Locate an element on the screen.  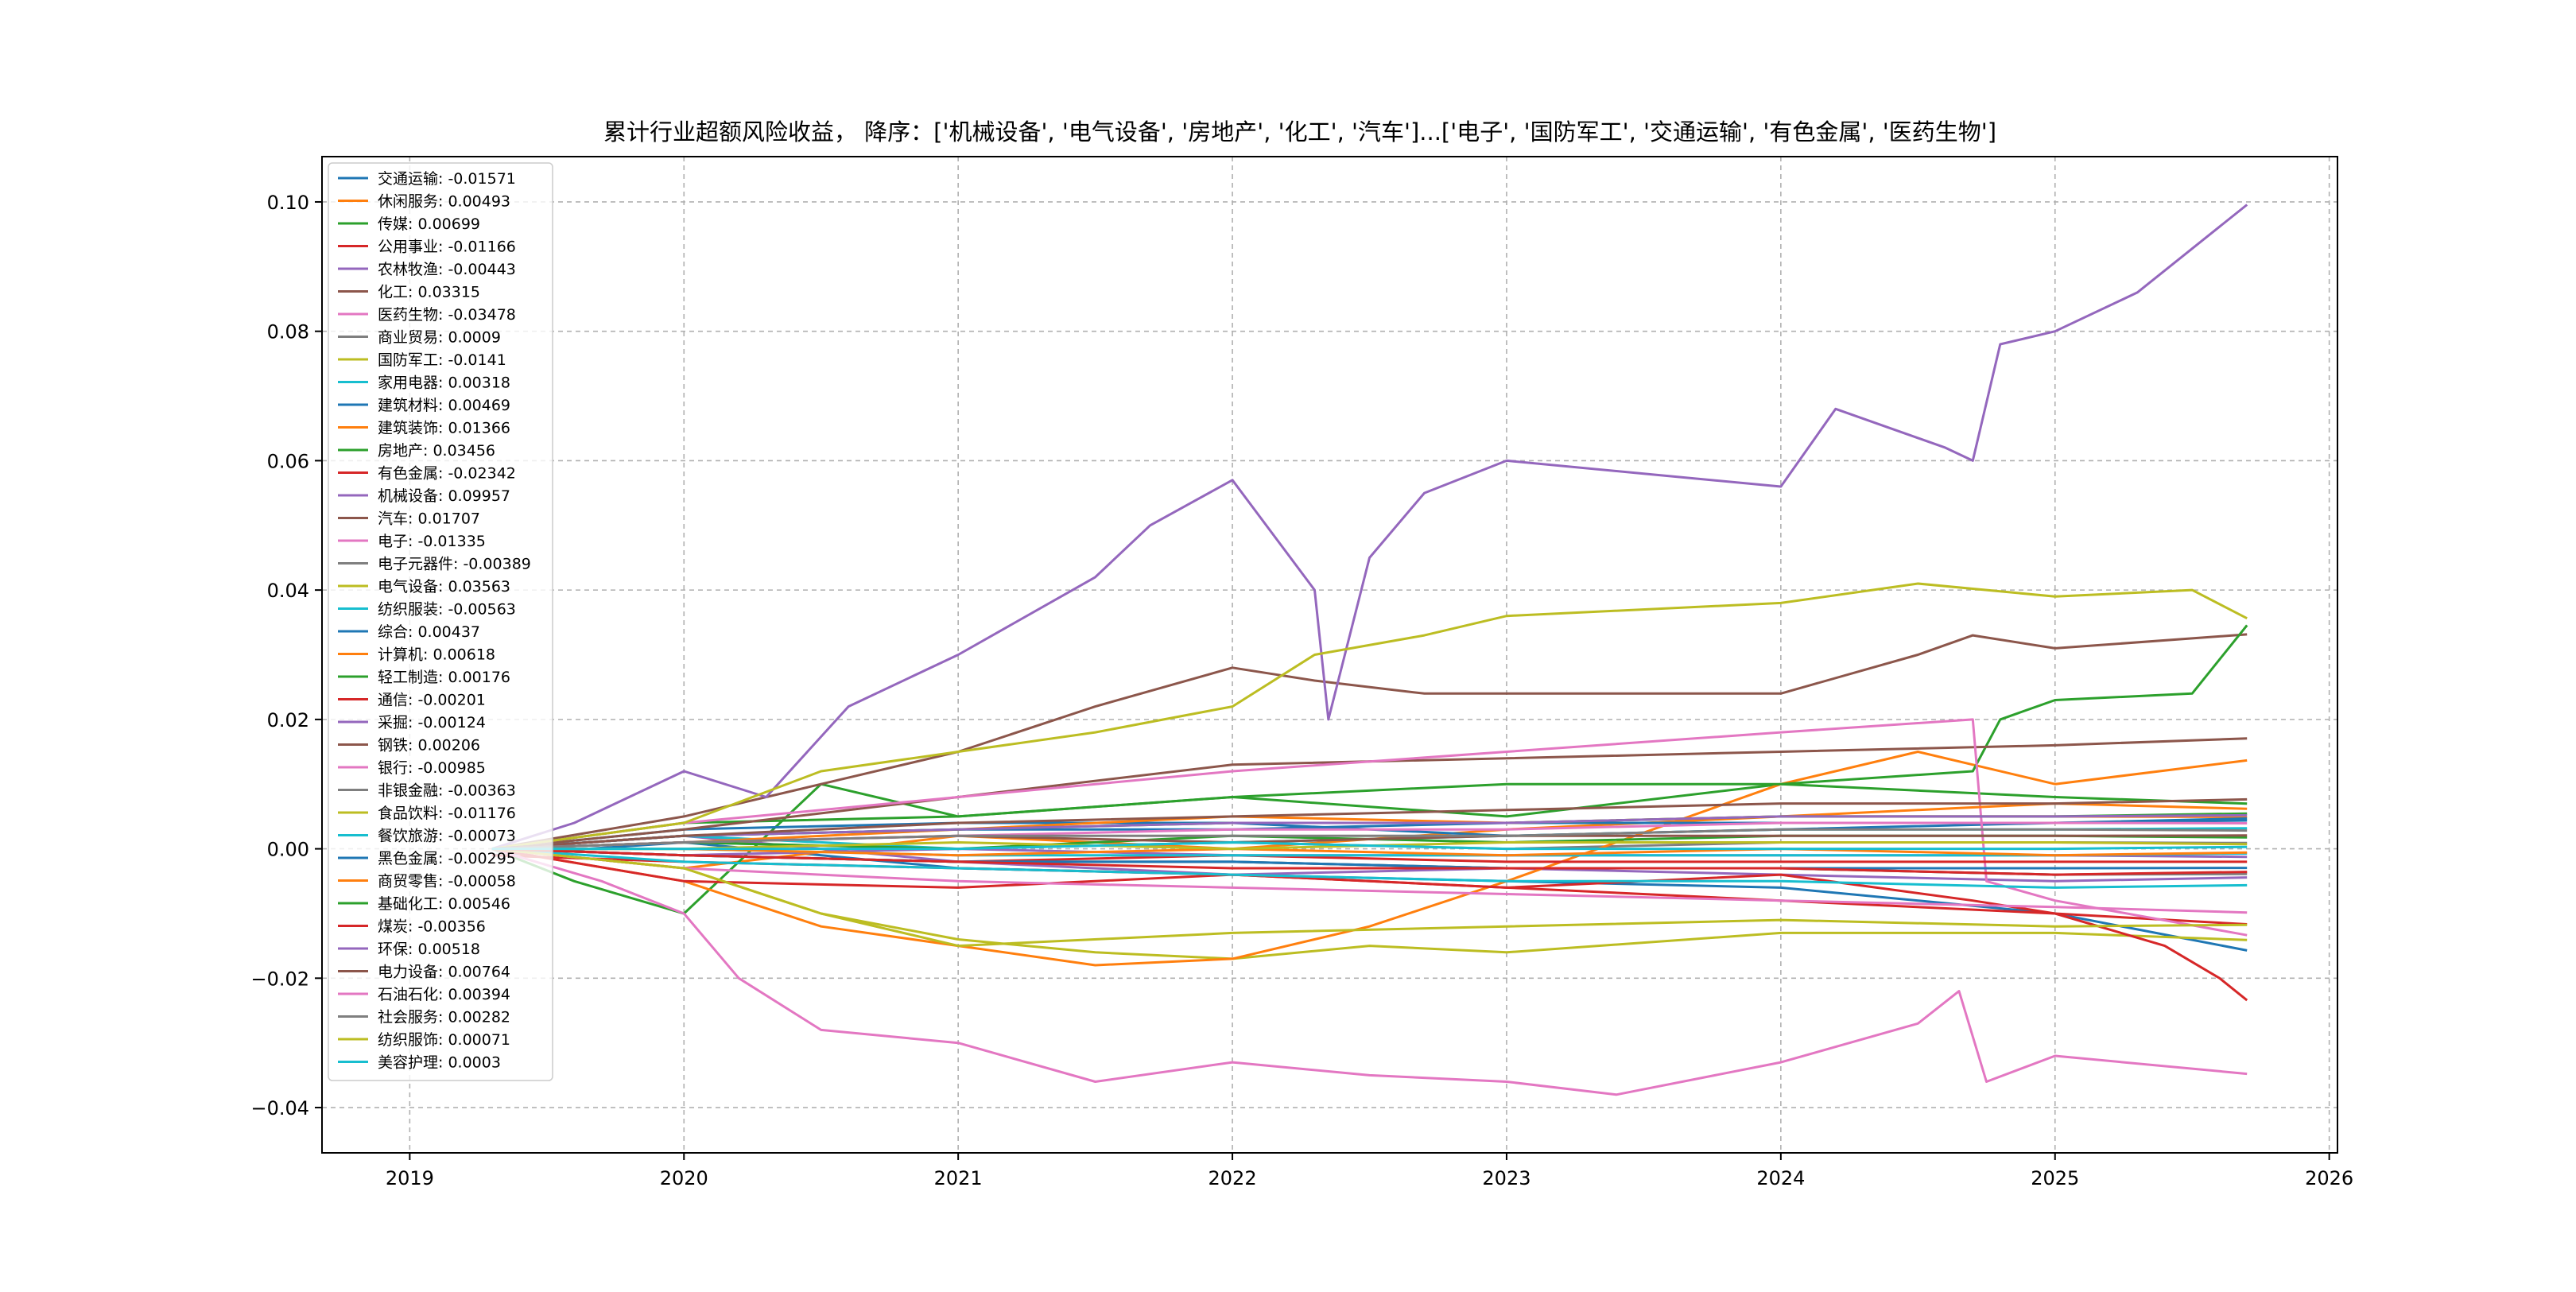
legend-label-家用电器: 家用电器: 0.00318 is located at coordinates (444, 383).